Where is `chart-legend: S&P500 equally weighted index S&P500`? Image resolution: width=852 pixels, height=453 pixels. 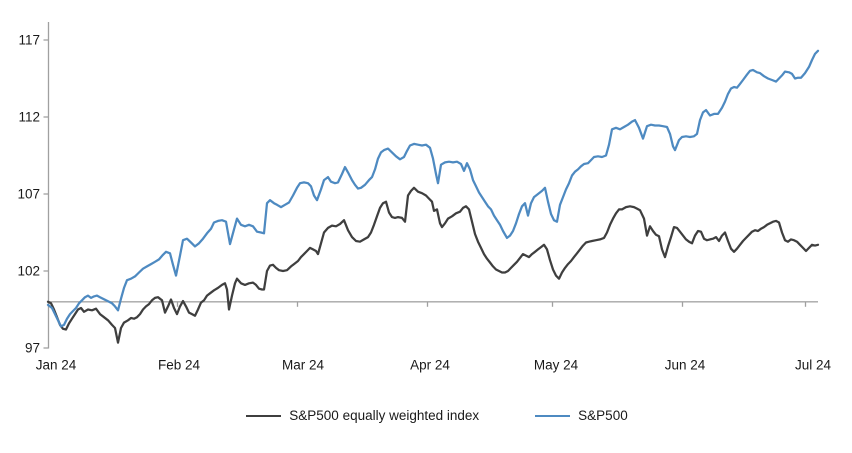
chart-legend: S&P500 equally weighted index S&P500 is located at coordinates (426, 415).